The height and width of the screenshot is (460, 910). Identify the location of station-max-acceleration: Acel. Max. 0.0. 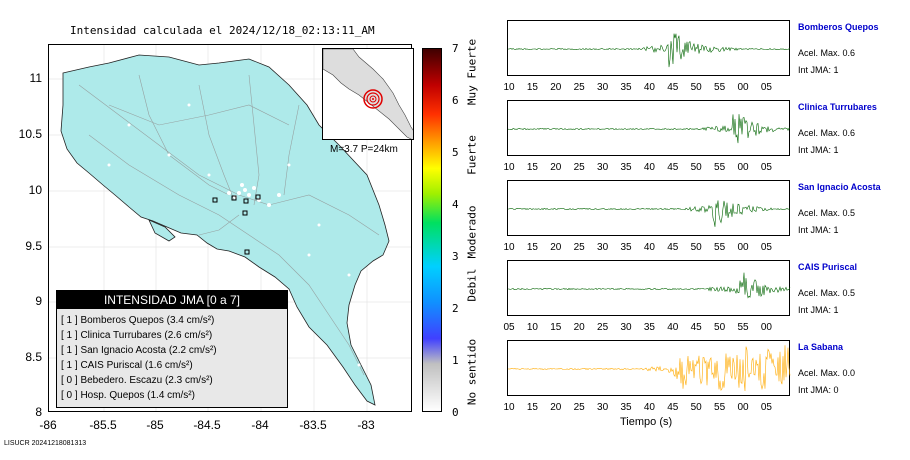
(827, 373).